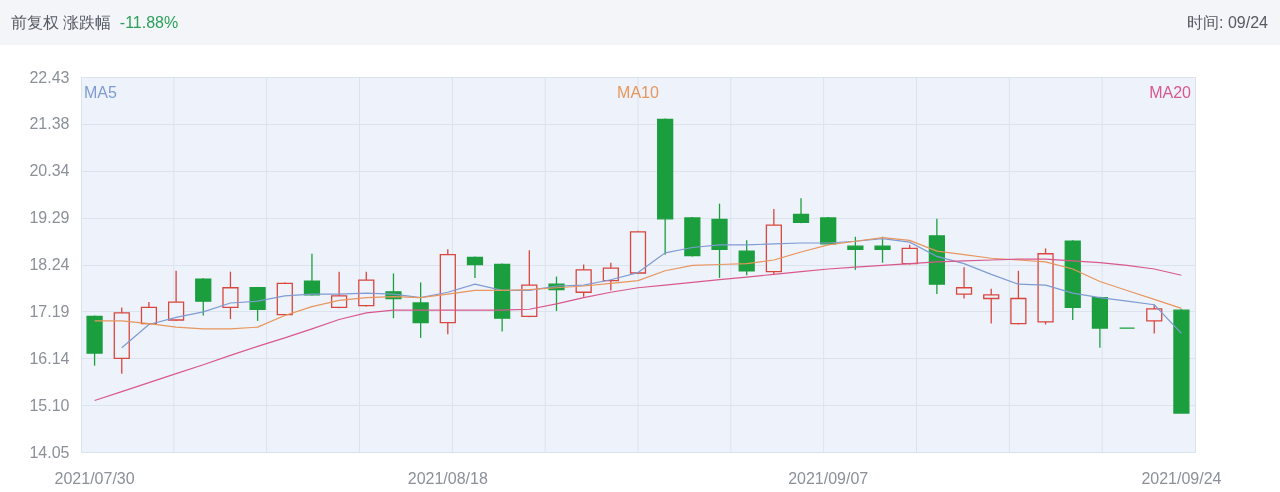 The image size is (1280, 492). Describe the element at coordinates (49, 264) in the screenshot. I see `y-tick-label: 18.24` at that location.